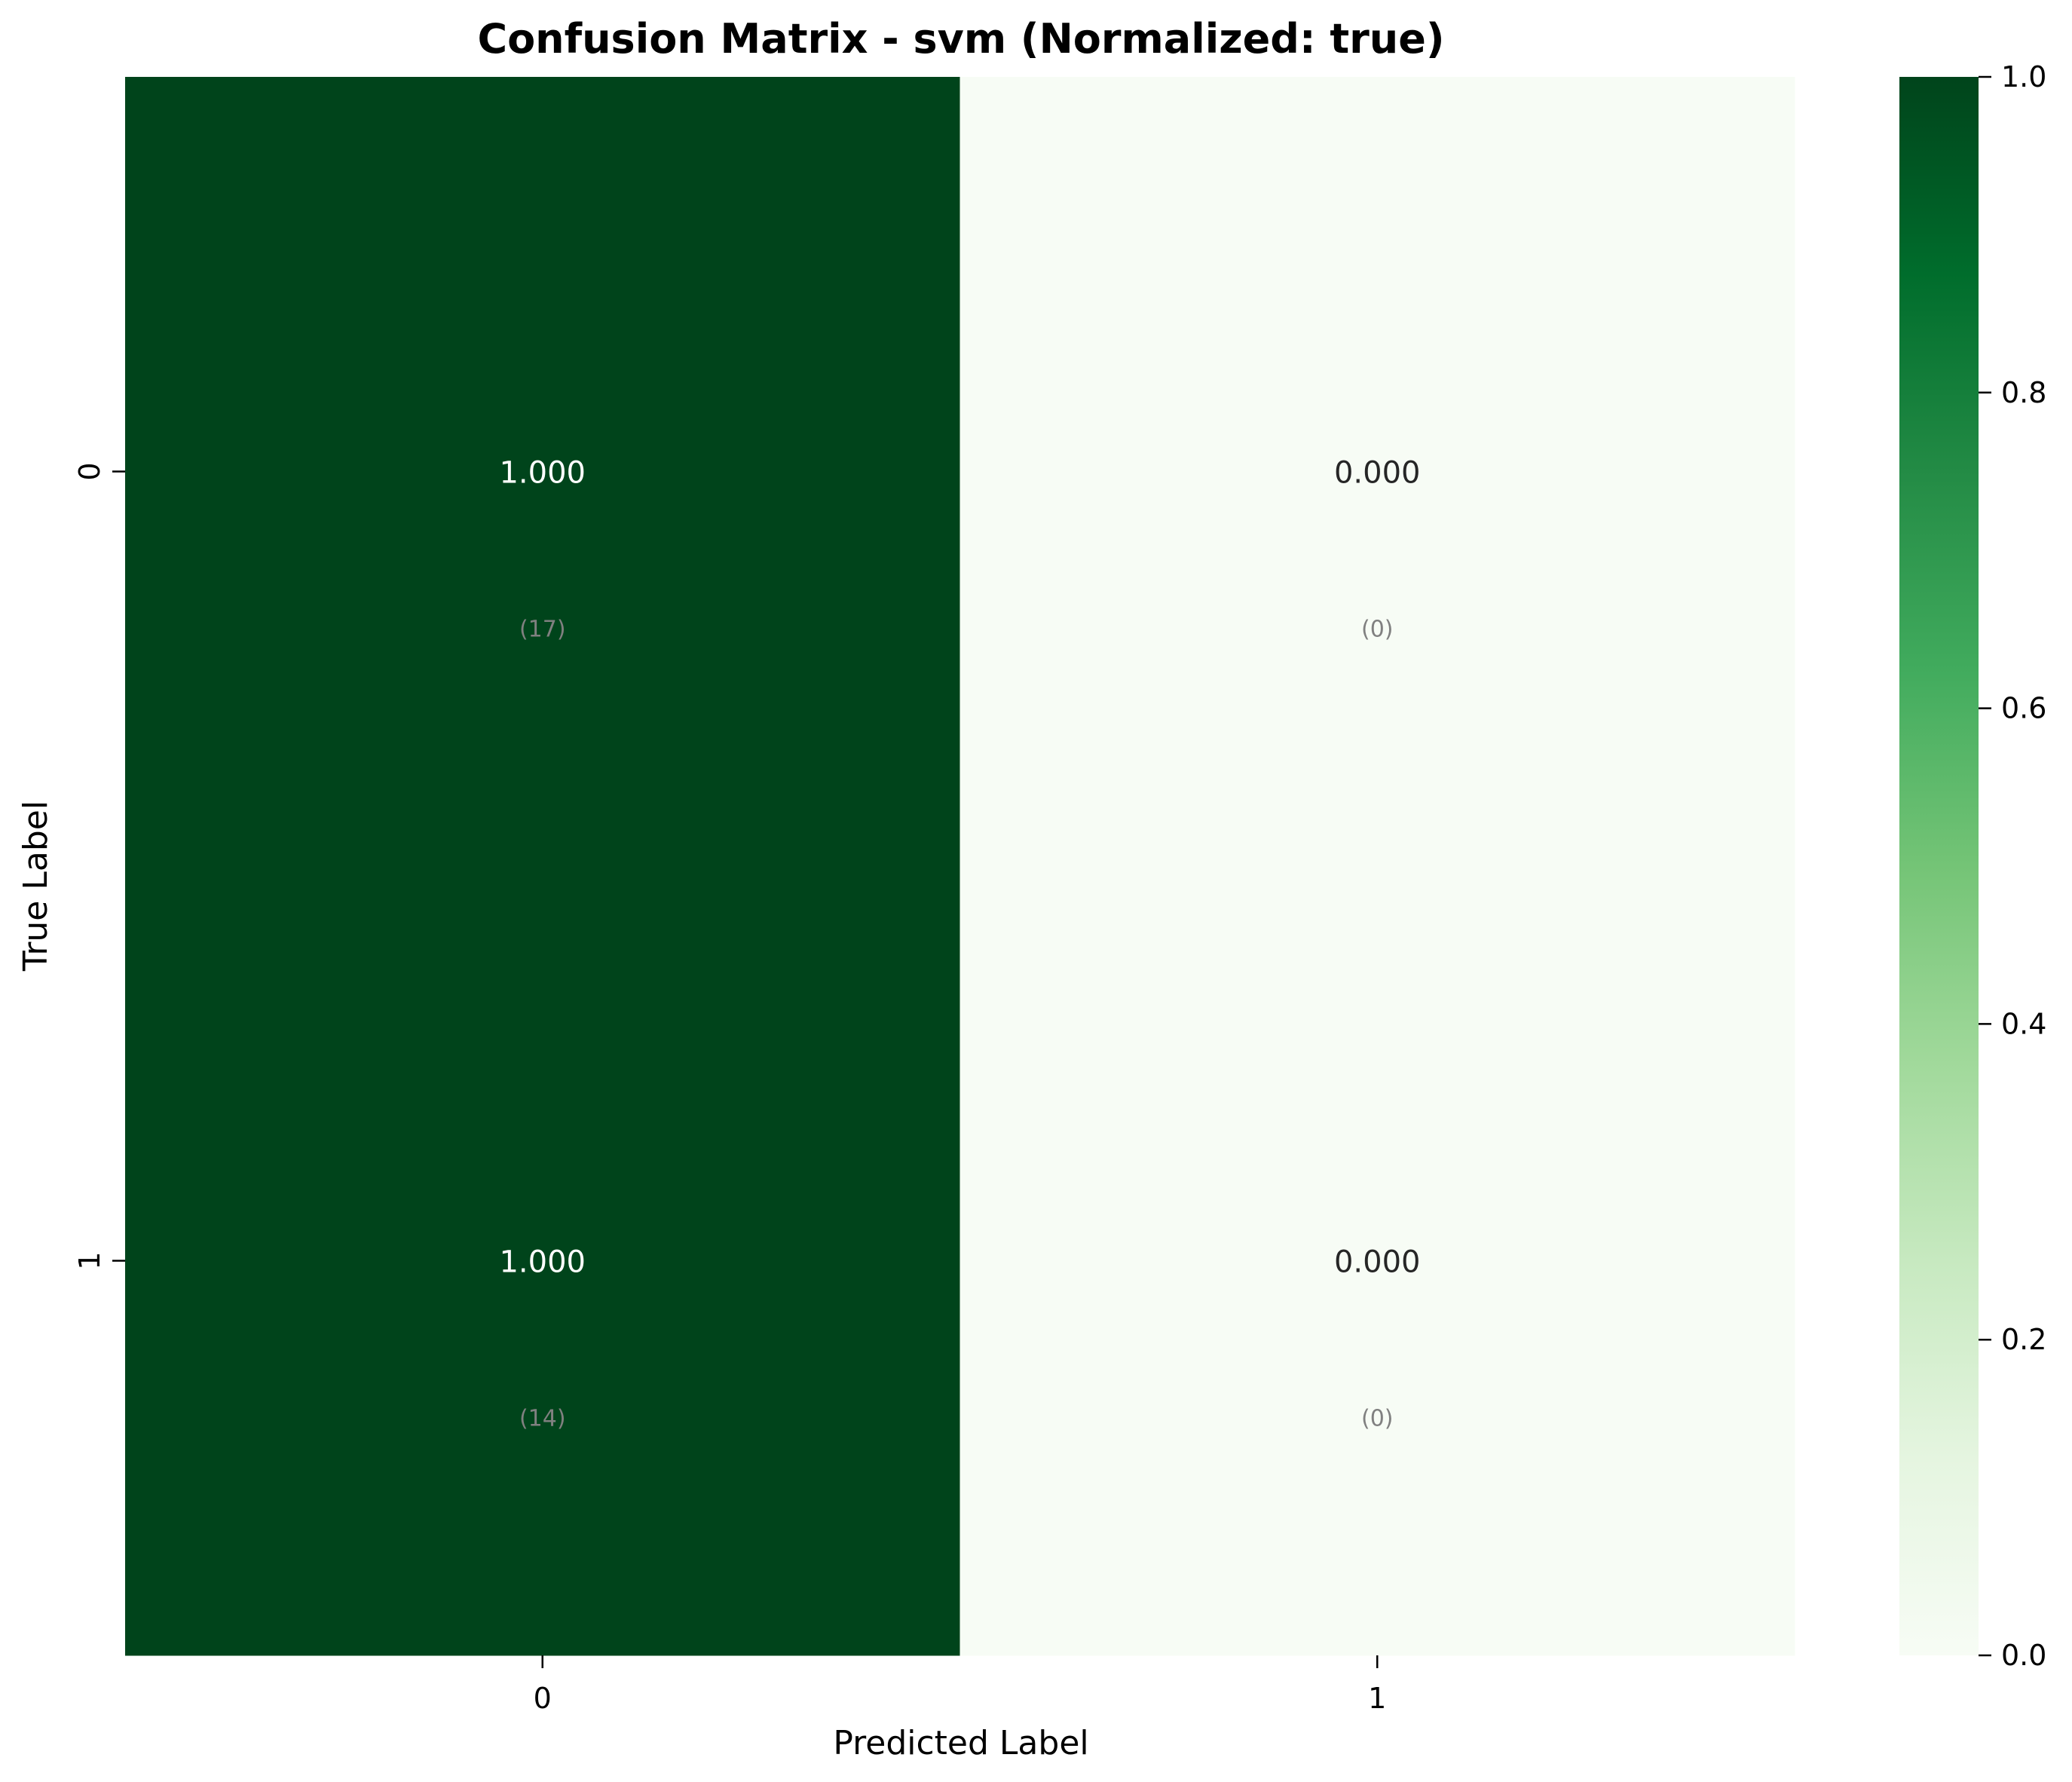  I want to click on y-axis-label: True Label, so click(36, 886).